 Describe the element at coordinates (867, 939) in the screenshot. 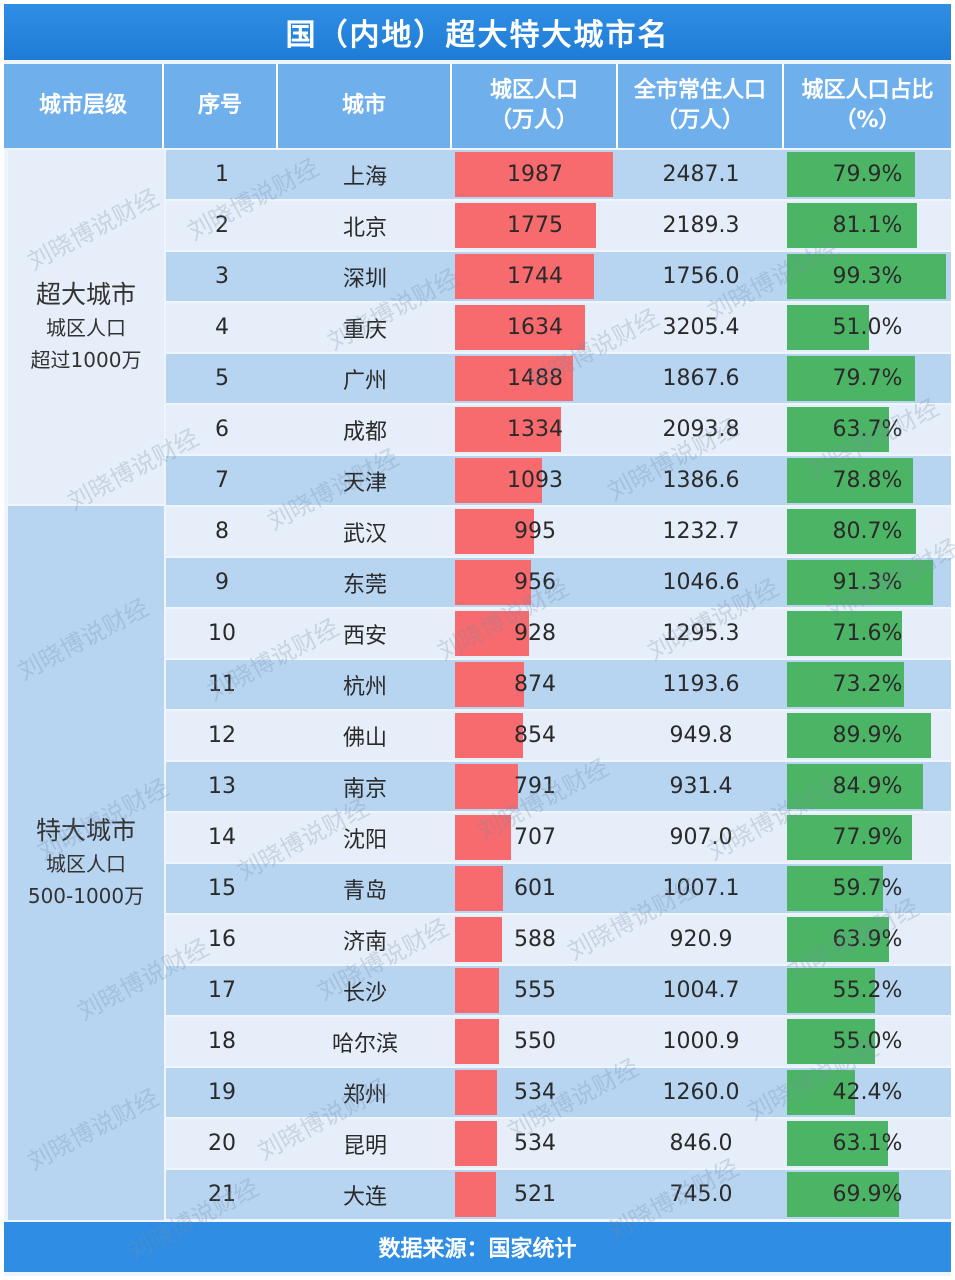

I see `ratio-cell: 63.9%` at that location.